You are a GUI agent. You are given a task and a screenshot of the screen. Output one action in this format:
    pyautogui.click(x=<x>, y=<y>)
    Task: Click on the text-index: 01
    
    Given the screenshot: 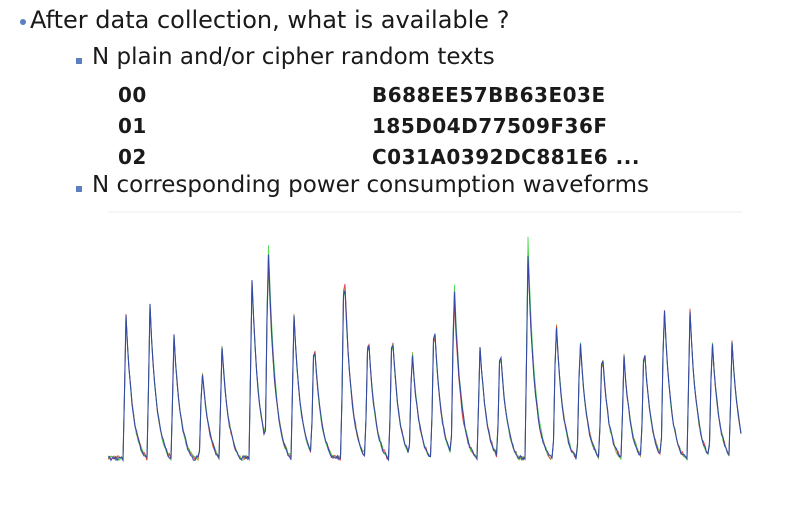 What is the action you would take?
    pyautogui.click(x=132, y=126)
    